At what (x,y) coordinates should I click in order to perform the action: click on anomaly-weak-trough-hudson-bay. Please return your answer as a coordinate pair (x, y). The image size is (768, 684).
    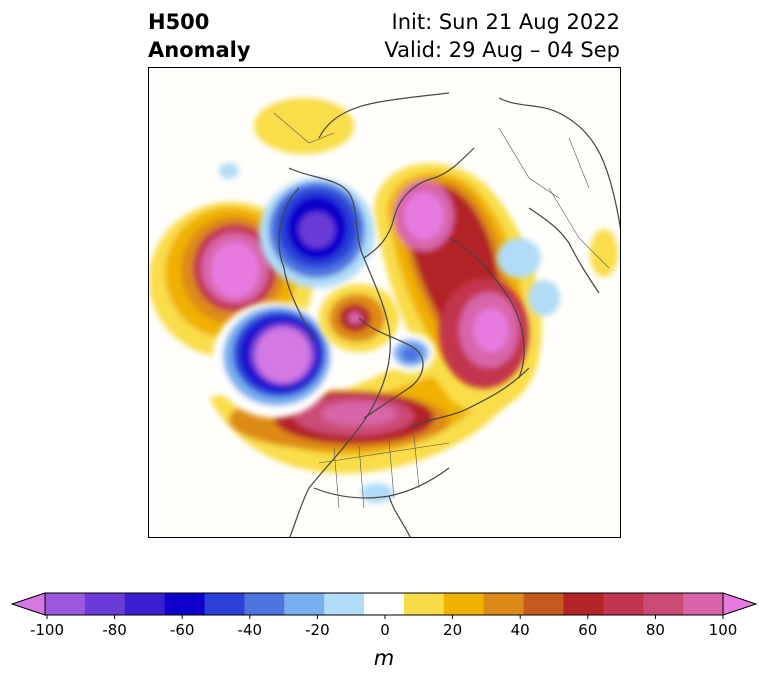
    Looking at the image, I should click on (411, 353).